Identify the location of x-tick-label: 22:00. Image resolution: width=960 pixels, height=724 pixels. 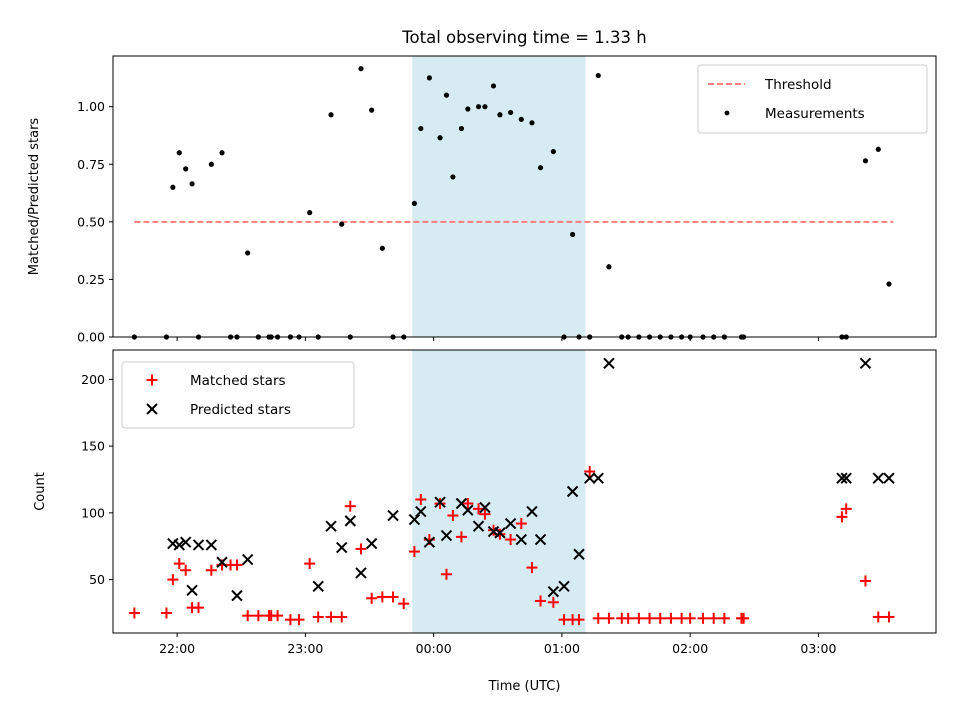
(177, 648).